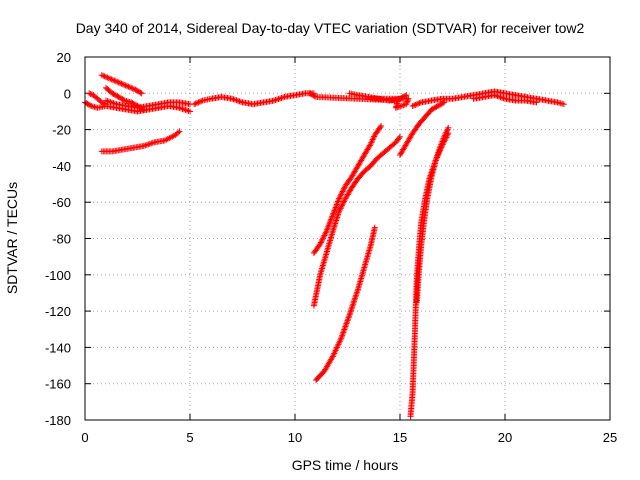 This screenshot has width=640, height=480. I want to click on x-tick-label: 15, so click(400, 437).